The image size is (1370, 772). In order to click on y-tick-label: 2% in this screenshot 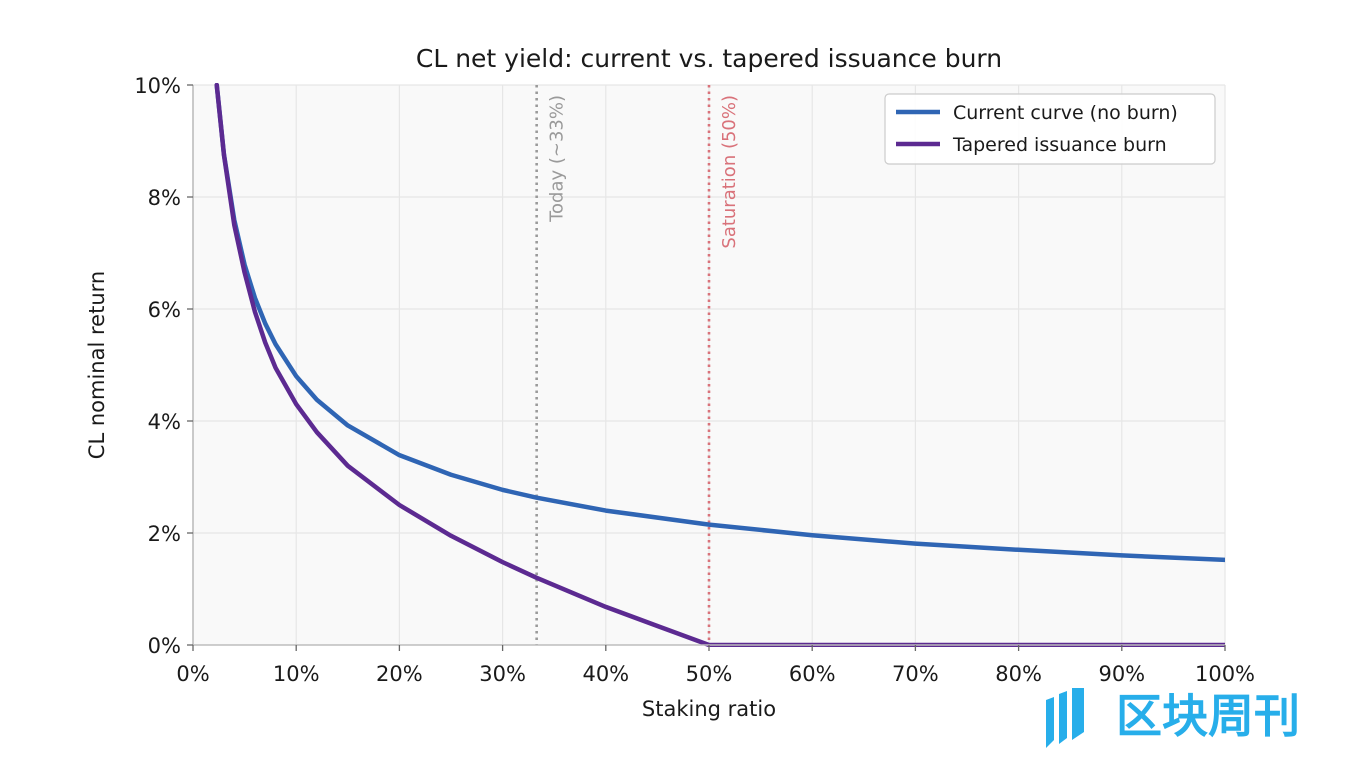, I will do `click(164, 534)`.